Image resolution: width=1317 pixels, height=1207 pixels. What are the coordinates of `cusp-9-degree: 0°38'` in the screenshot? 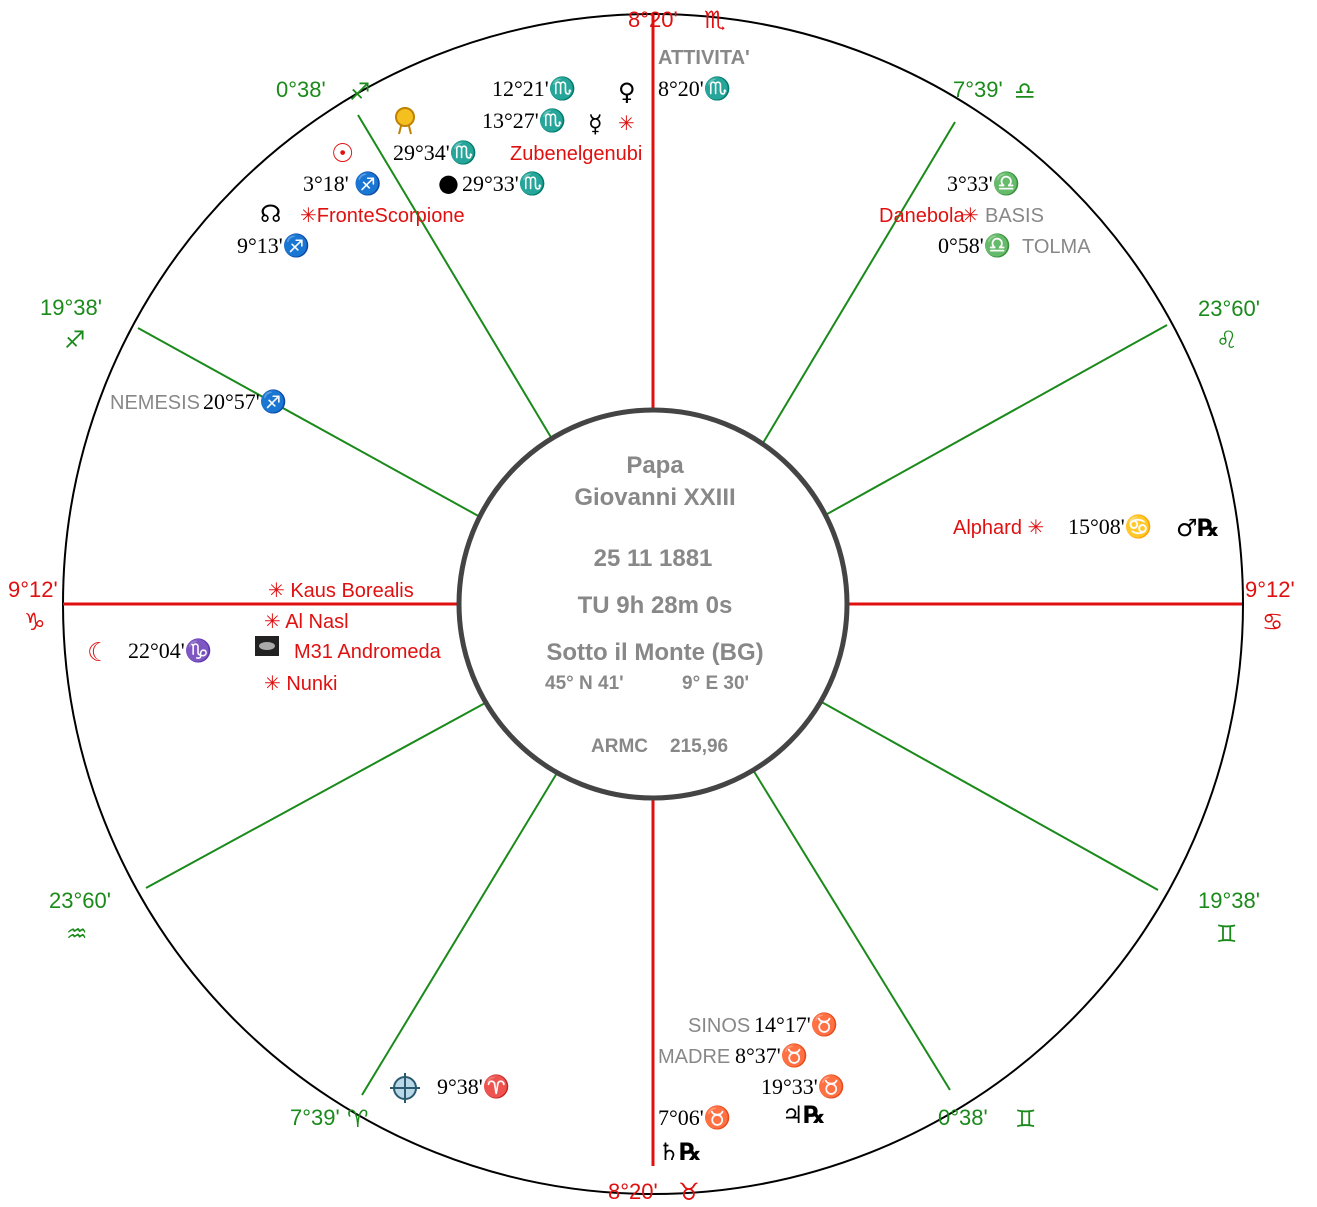 It's located at (301, 89).